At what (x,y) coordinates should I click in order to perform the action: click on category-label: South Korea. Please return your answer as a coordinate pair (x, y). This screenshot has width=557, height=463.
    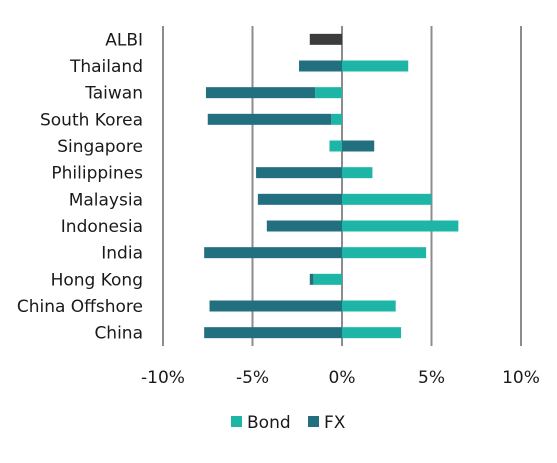
    Looking at the image, I should click on (91, 120).